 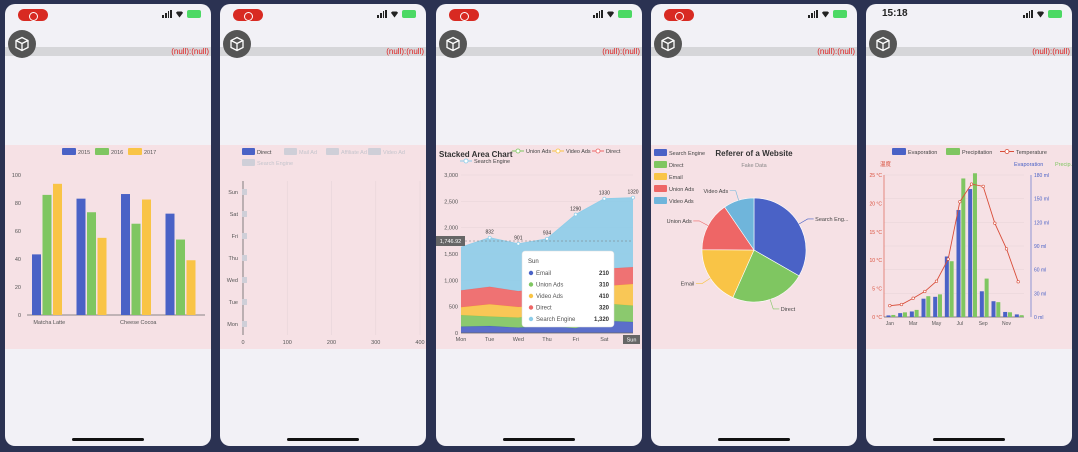 I want to click on x-tick-label: 400, so click(x=419, y=343).